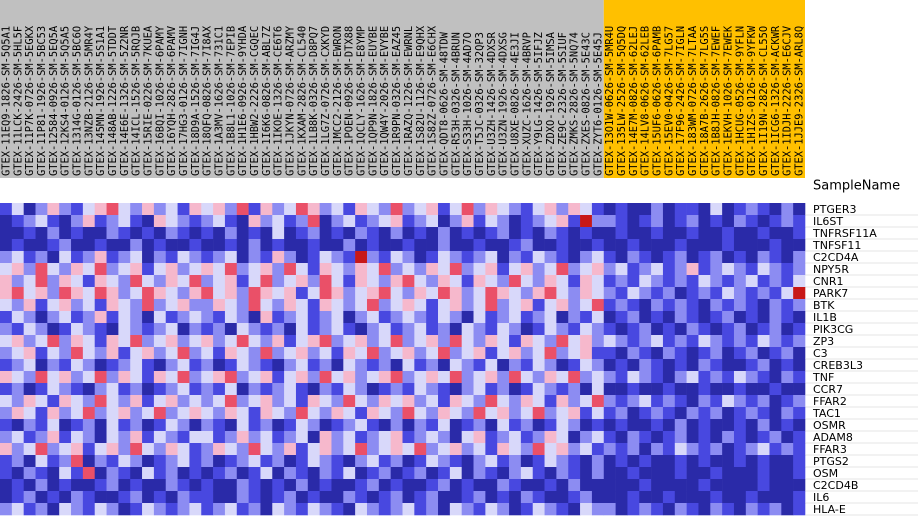 The height and width of the screenshot is (516, 918). What do you see at coordinates (830, 293) in the screenshot?
I see `gene-label: PARK7` at bounding box center [830, 293].